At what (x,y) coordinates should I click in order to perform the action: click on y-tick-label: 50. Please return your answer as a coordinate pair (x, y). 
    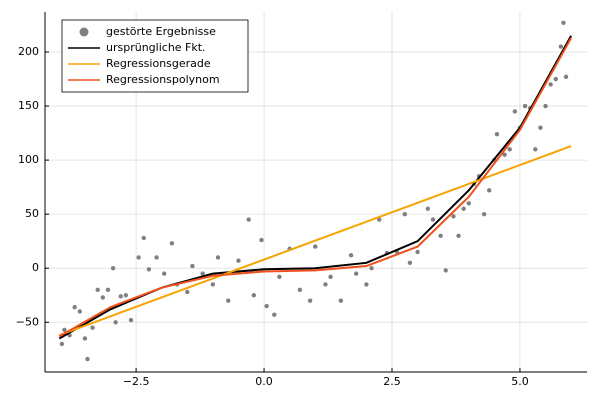
    Looking at the image, I should click on (32, 213).